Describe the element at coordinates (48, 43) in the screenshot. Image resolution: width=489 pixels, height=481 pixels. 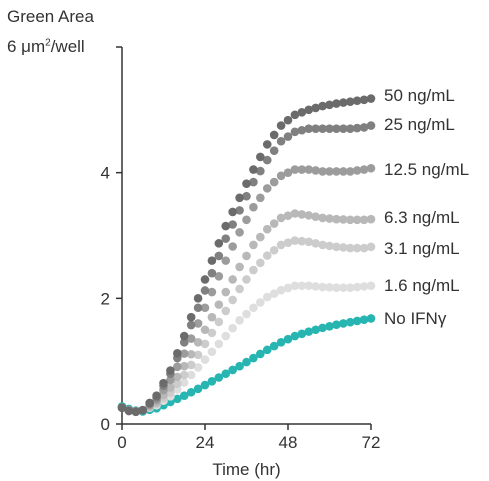
I see `y-axis-unit-superscript: 2` at that location.